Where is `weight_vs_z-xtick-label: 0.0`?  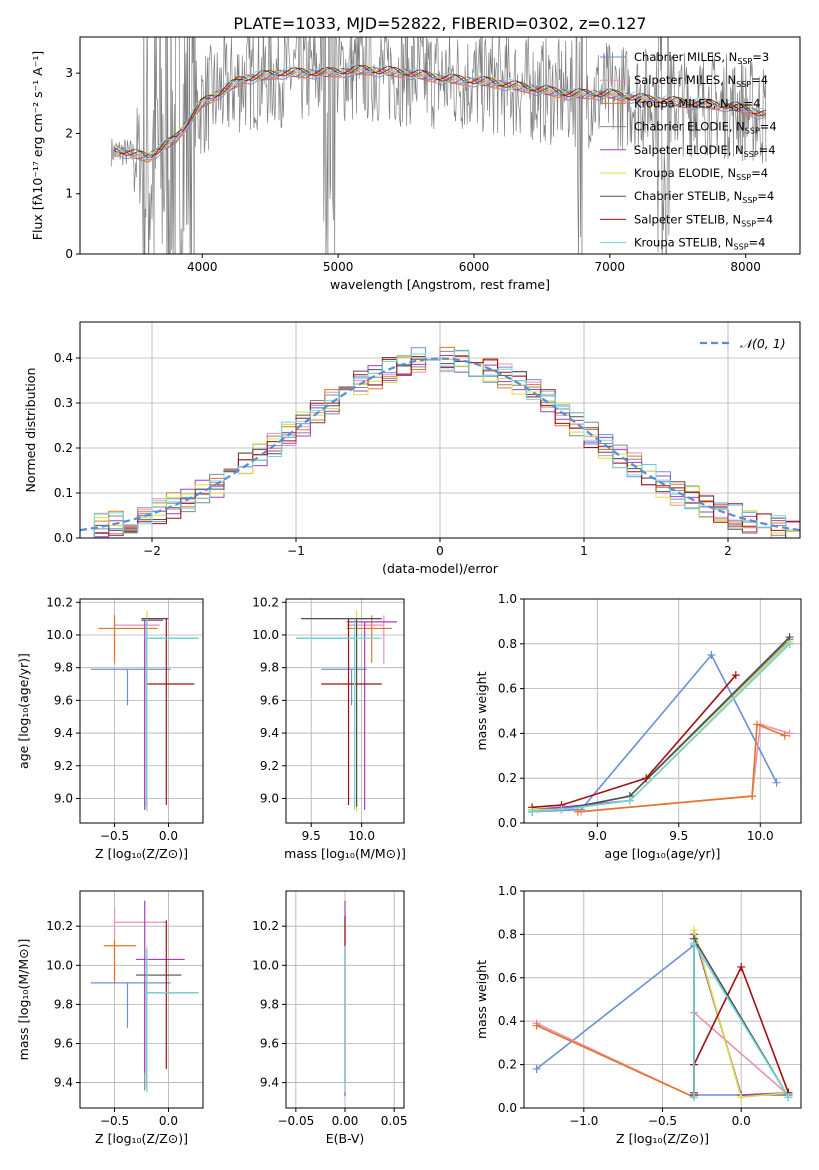
weight_vs_z-xtick-label: 0.0 is located at coordinates (741, 1121).